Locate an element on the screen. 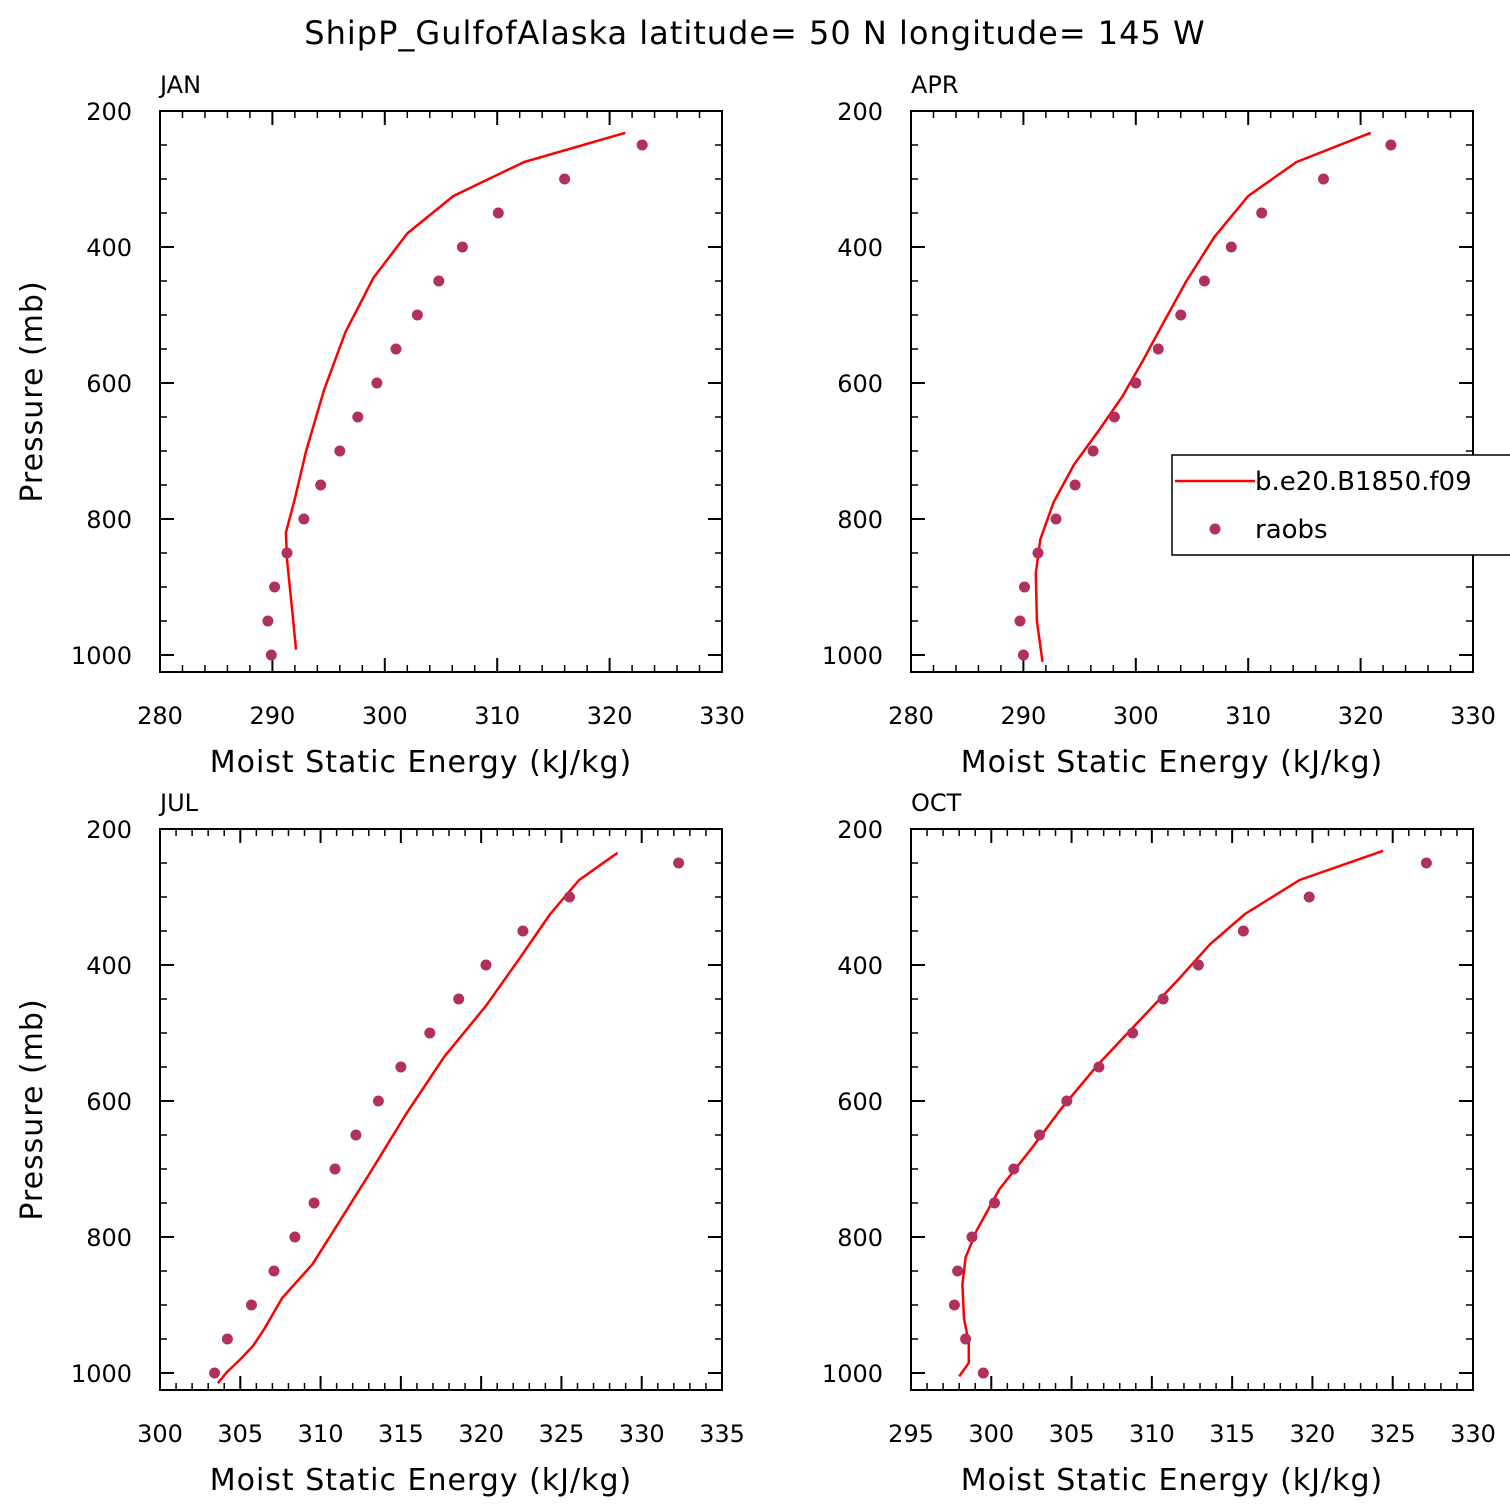 The image size is (1510, 1510). panel-title: OCT is located at coordinates (936, 803).